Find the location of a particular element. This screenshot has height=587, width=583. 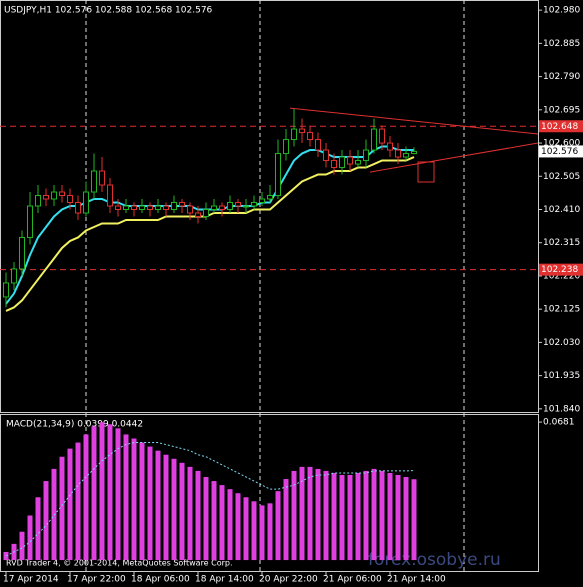

last-price-box is located at coordinates (561, 151).